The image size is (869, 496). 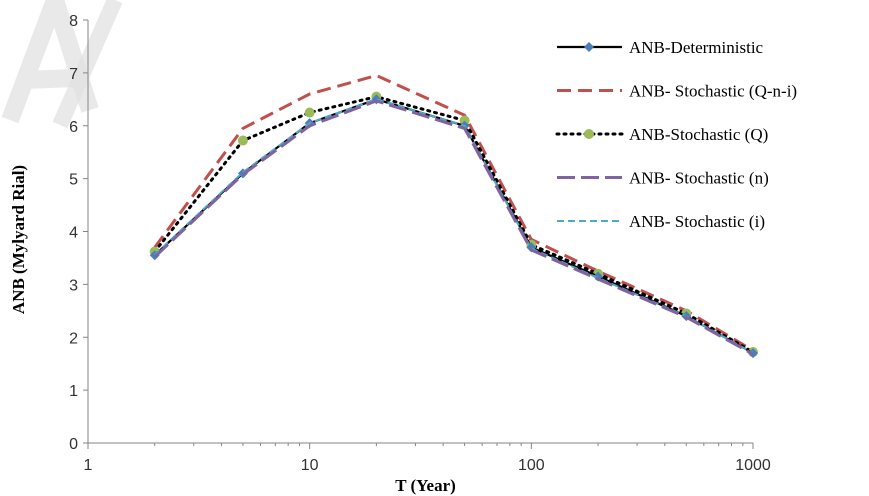 What do you see at coordinates (73, 233) in the screenshot?
I see `y-tick-label: 4` at bounding box center [73, 233].